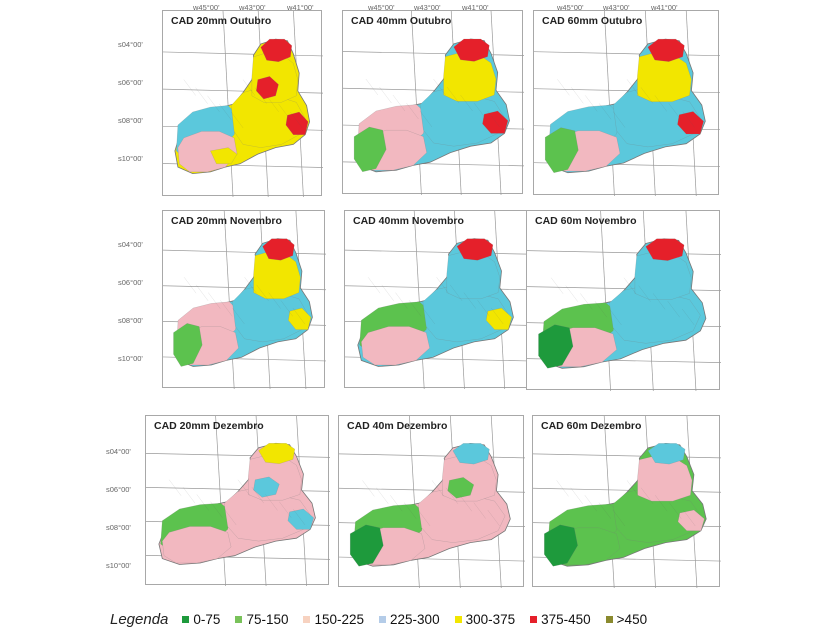 Image resolution: width=831 pixels, height=643 pixels. Describe the element at coordinates (339, 619) in the screenshot. I see `legend-label: 150-225` at that location.